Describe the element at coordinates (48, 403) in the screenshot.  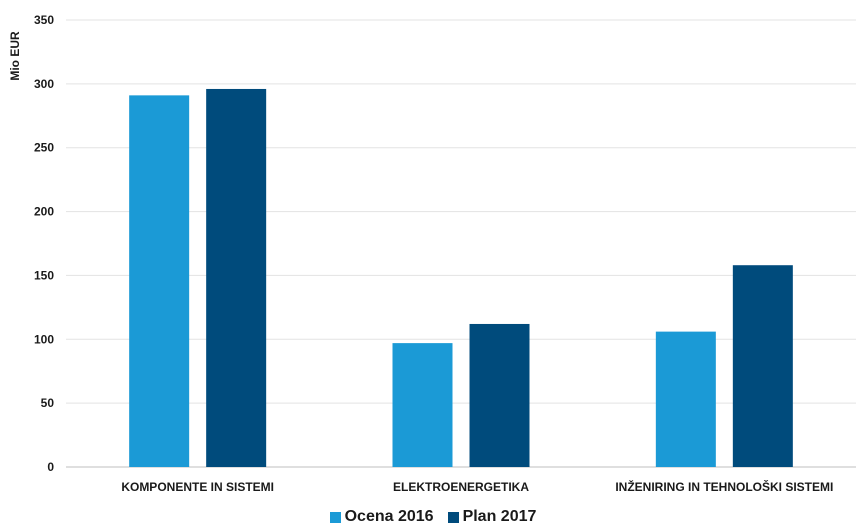
I see `y-tick-label: 50` at that location.